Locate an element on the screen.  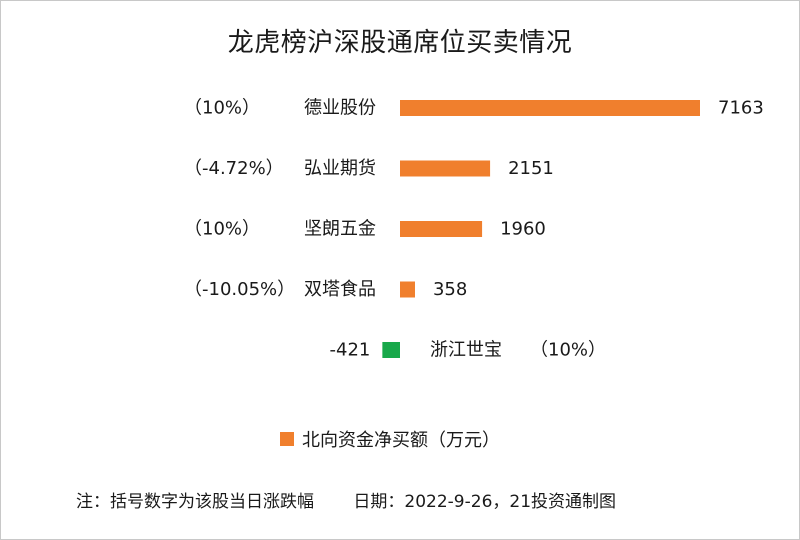
value-label: 1960 is located at coordinates (523, 229).